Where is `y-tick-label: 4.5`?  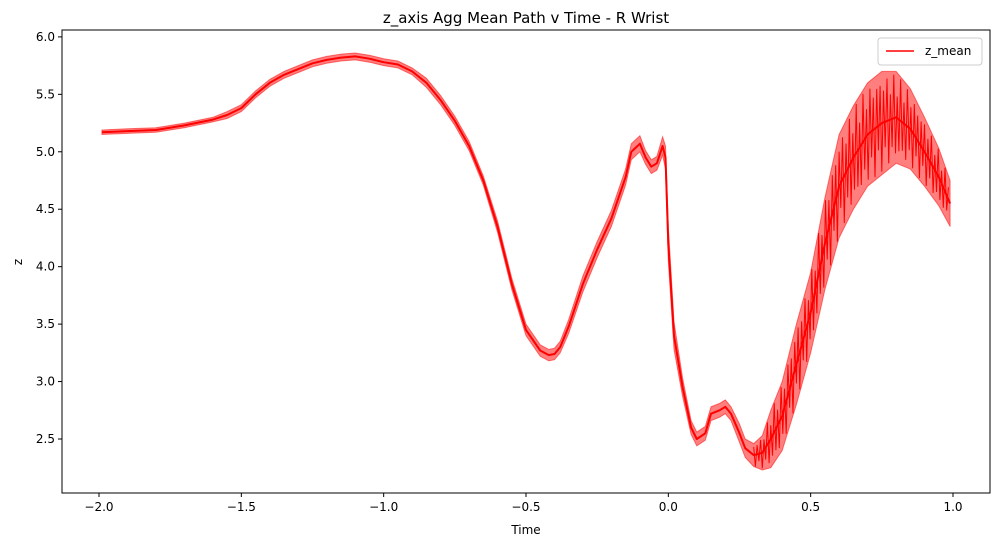 y-tick-label: 4.5 is located at coordinates (45, 209).